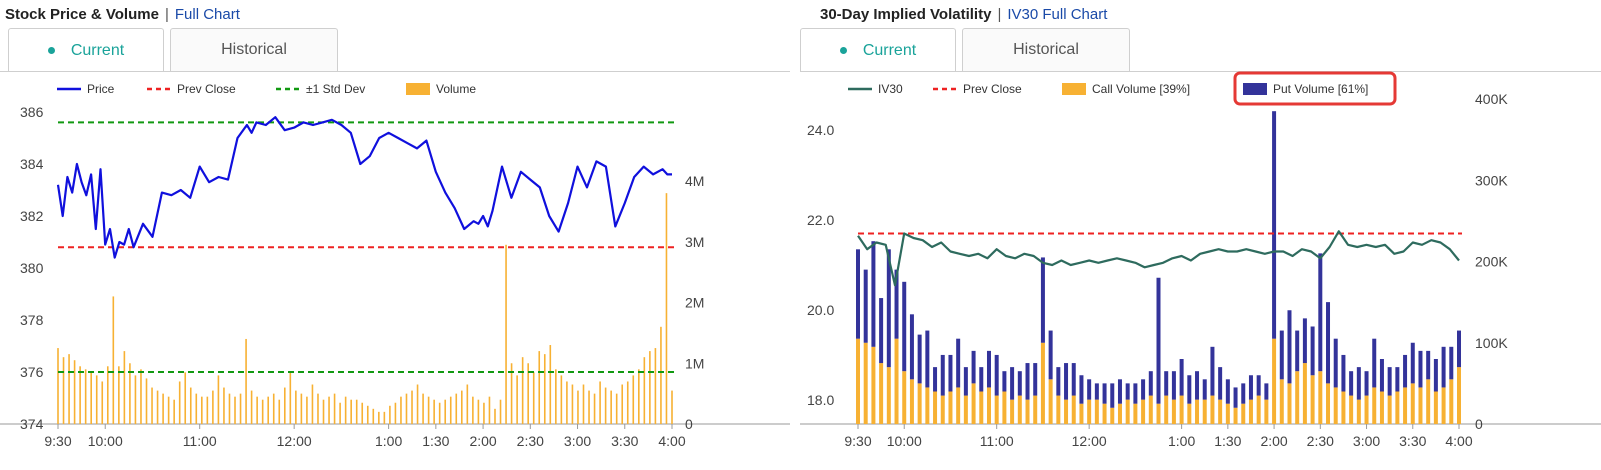 This screenshot has width=1601, height=470. Describe the element at coordinates (694, 363) in the screenshot. I see `y2-tick-label: 1M` at that location.